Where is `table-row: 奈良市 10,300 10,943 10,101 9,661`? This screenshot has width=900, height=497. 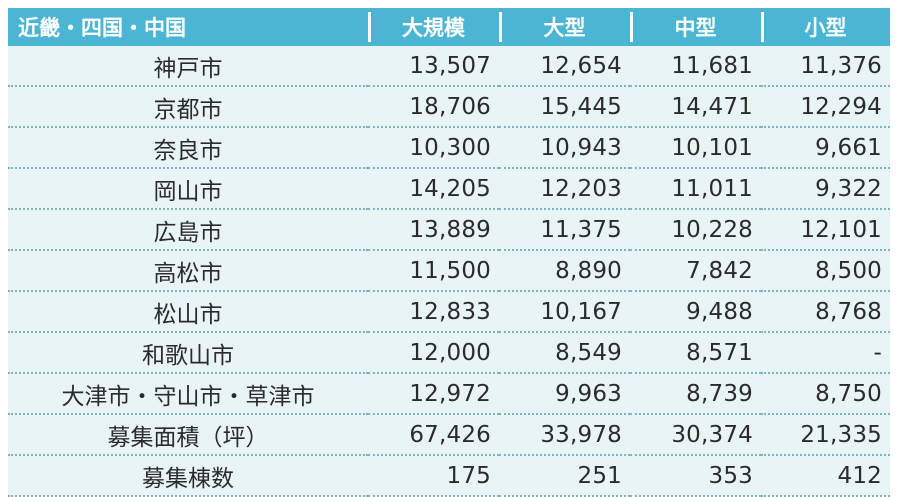
table-row: 奈良市 10,300 10,943 10,101 9,661 is located at coordinates (449, 148).